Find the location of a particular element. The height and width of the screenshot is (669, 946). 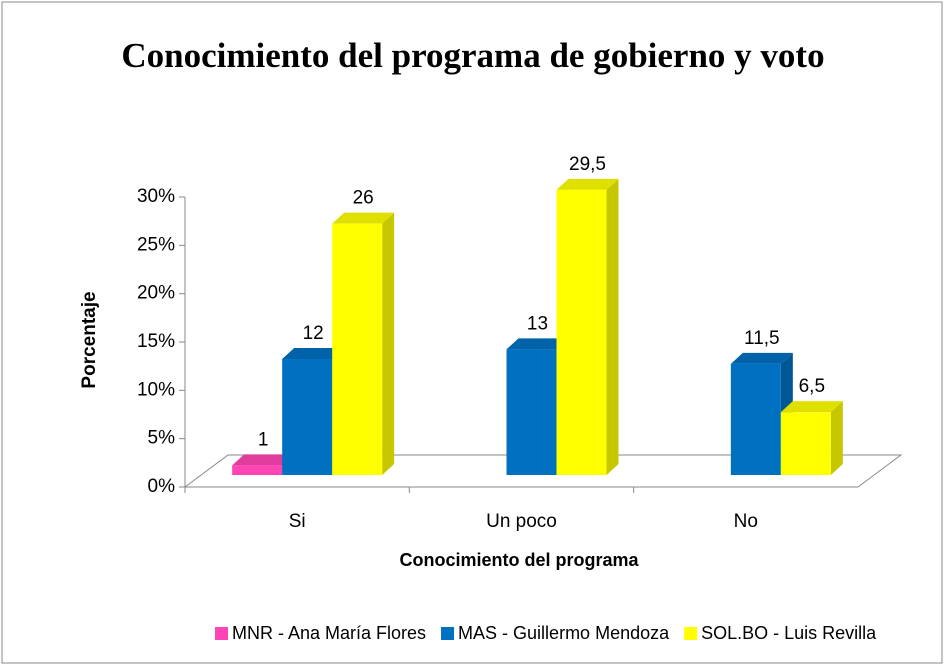

x-tick-label: Un poco is located at coordinates (521, 521).